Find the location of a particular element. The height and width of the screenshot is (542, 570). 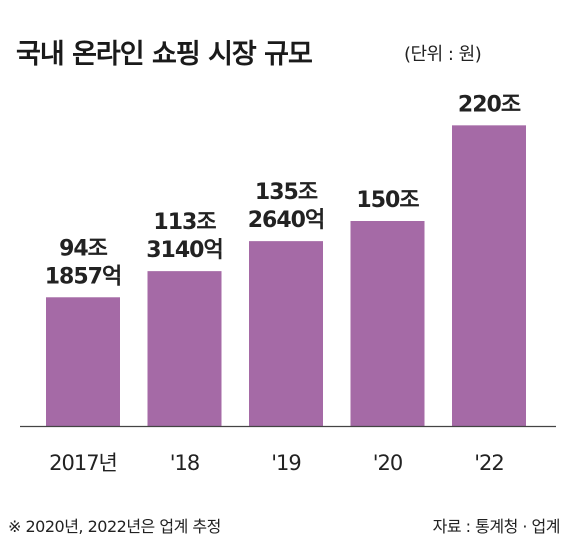

data-label-3-0: 150조 is located at coordinates (387, 200).